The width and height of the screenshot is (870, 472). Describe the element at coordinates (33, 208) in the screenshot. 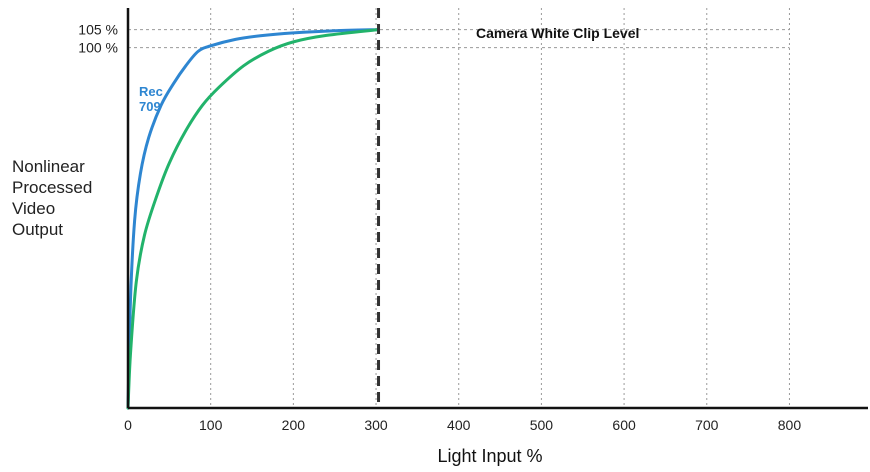

I see `y-axis-label-line: Video` at that location.